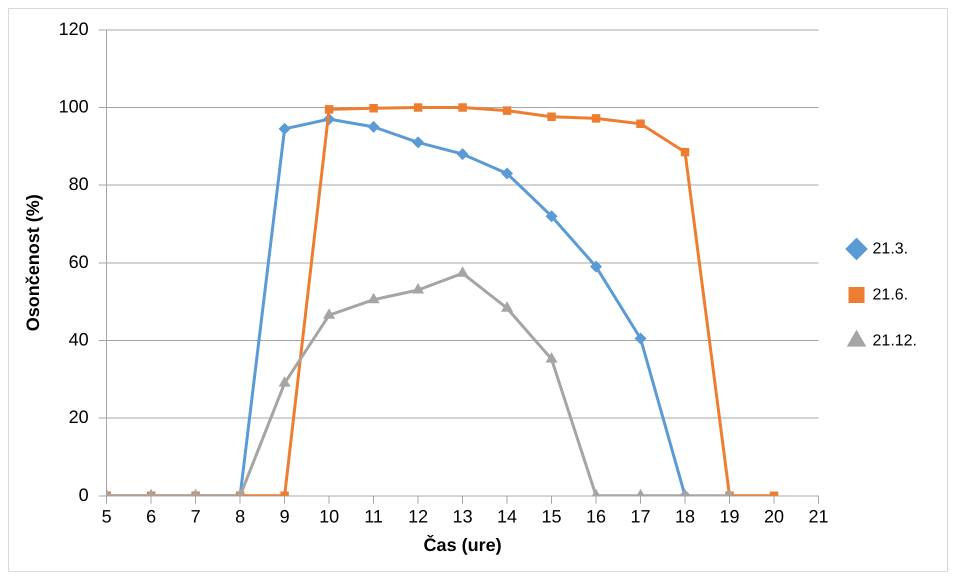  I want to click on x-tick-label: 7, so click(195, 516).